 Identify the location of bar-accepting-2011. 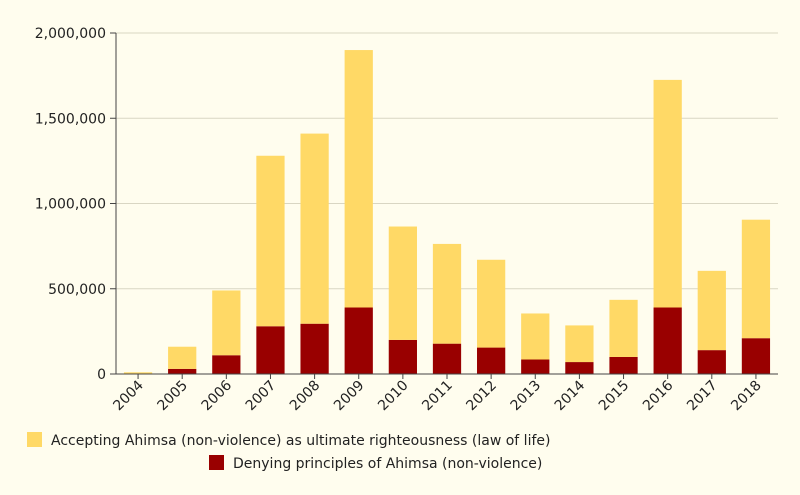
(447, 293).